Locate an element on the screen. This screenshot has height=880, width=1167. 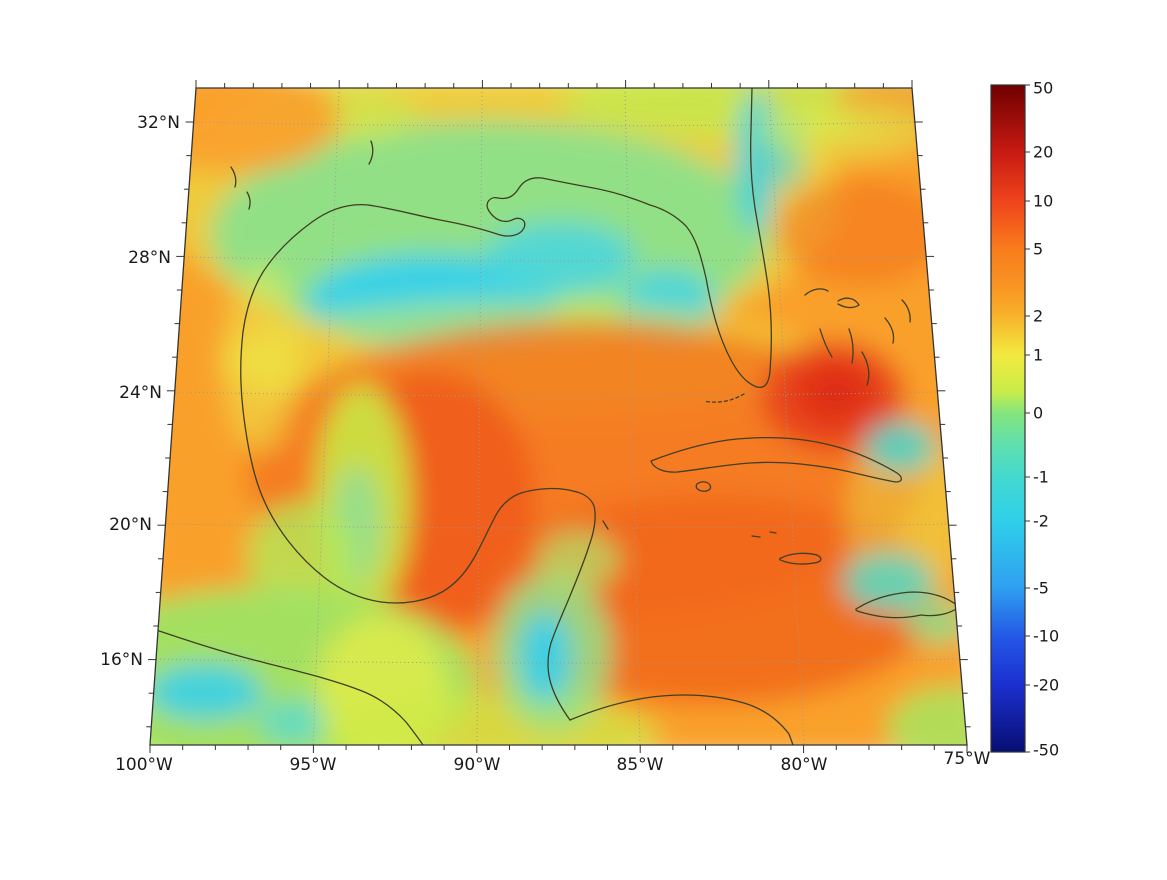
colorbar-tick-label: -2 is located at coordinates (1041, 521).